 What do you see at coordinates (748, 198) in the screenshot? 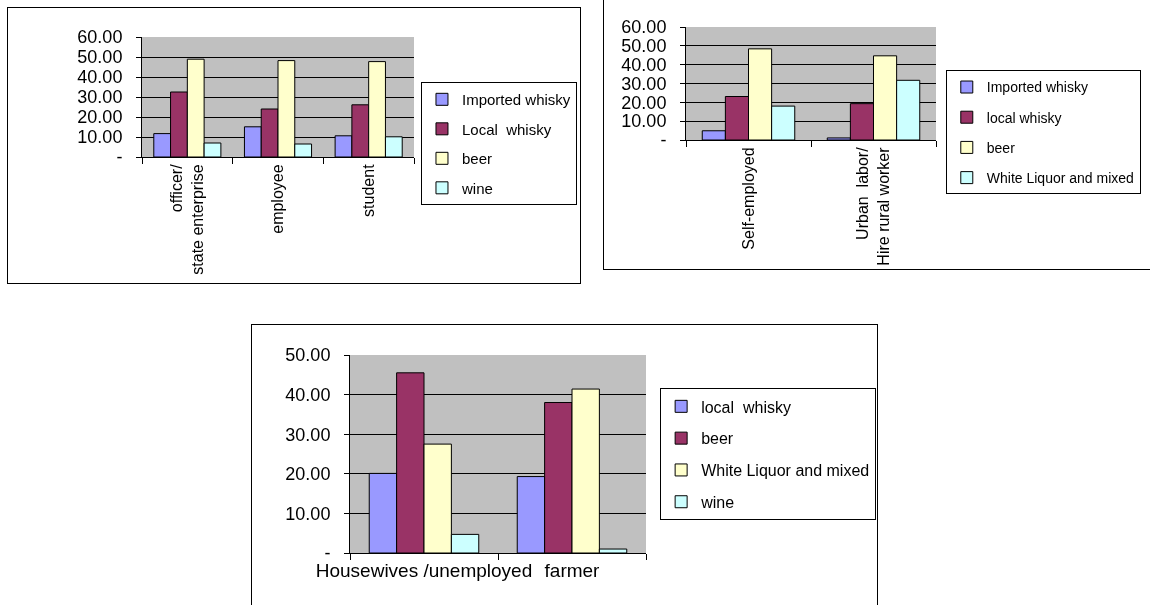
I see `x-tick-label: Self-employed` at bounding box center [748, 198].